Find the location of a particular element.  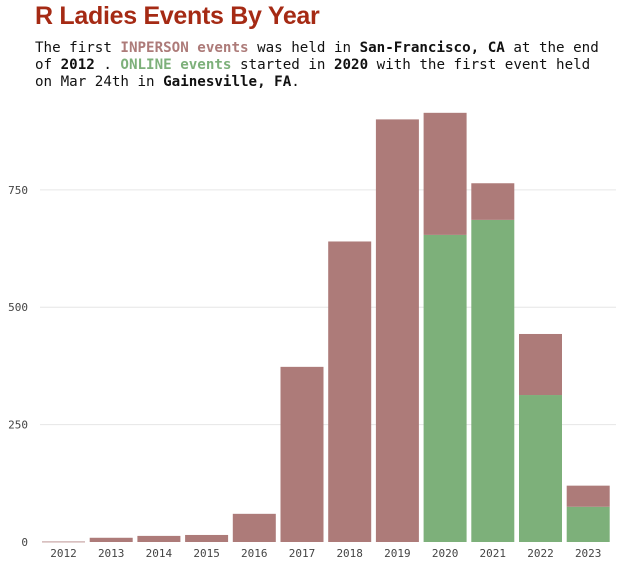

bar-inperson-2014 is located at coordinates (159, 538).